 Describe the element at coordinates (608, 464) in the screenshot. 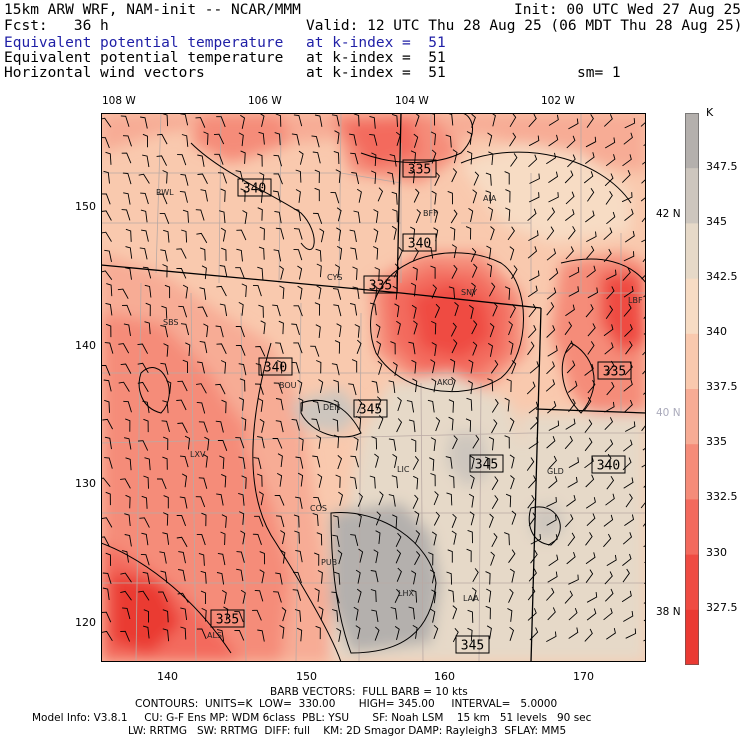

I see `contour-label-box` at that location.